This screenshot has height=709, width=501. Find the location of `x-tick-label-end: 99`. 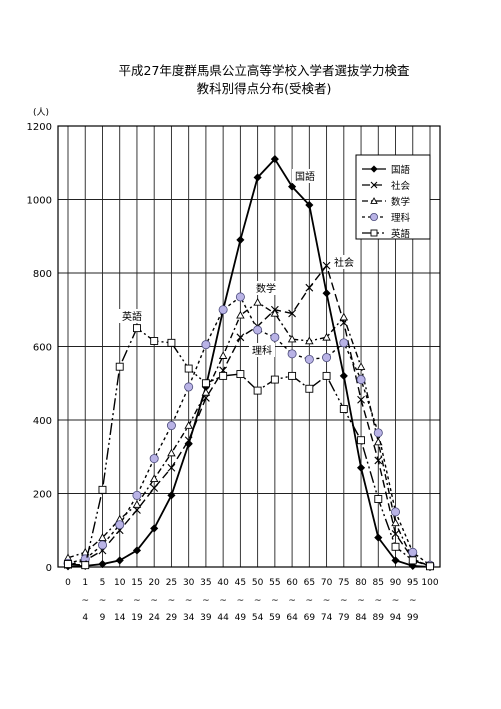

x-tick-label-end: 99 is located at coordinates (413, 618).